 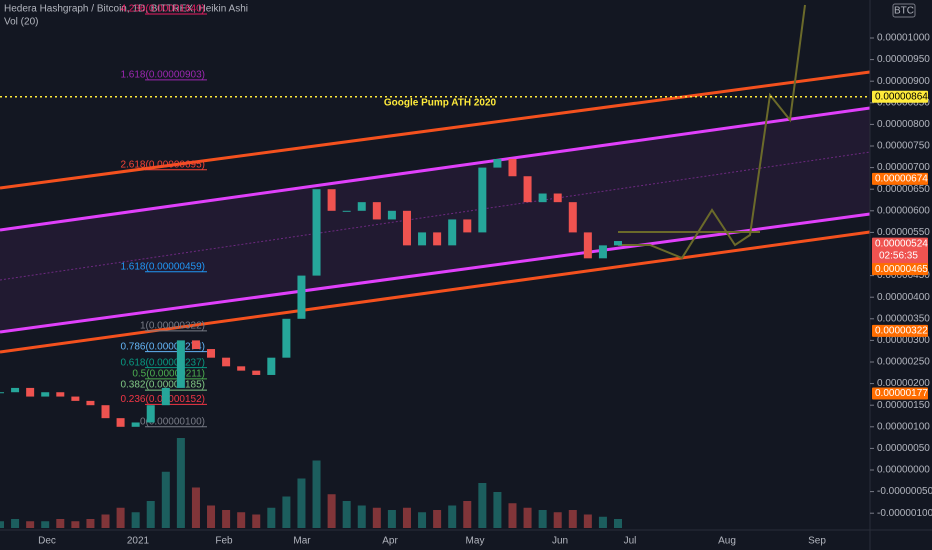 What do you see at coordinates (903, 124) in the screenshot?
I see `price-label: 0.00000800` at bounding box center [903, 124].